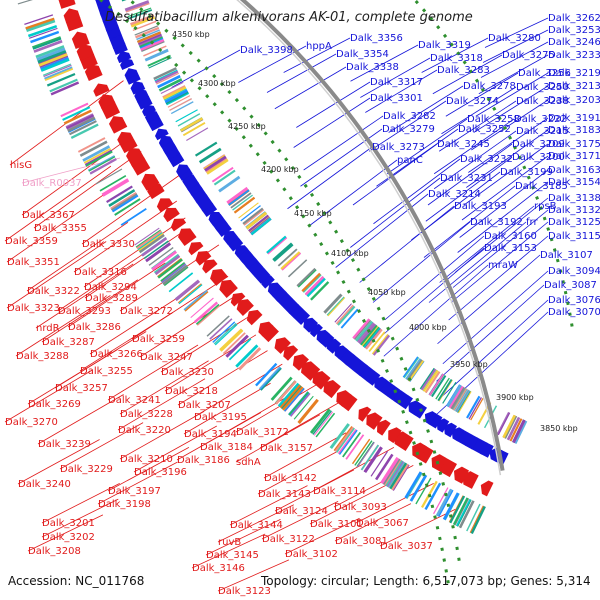  I want to click on gene-label-reverse: Dalk_3185, so click(541, 186).